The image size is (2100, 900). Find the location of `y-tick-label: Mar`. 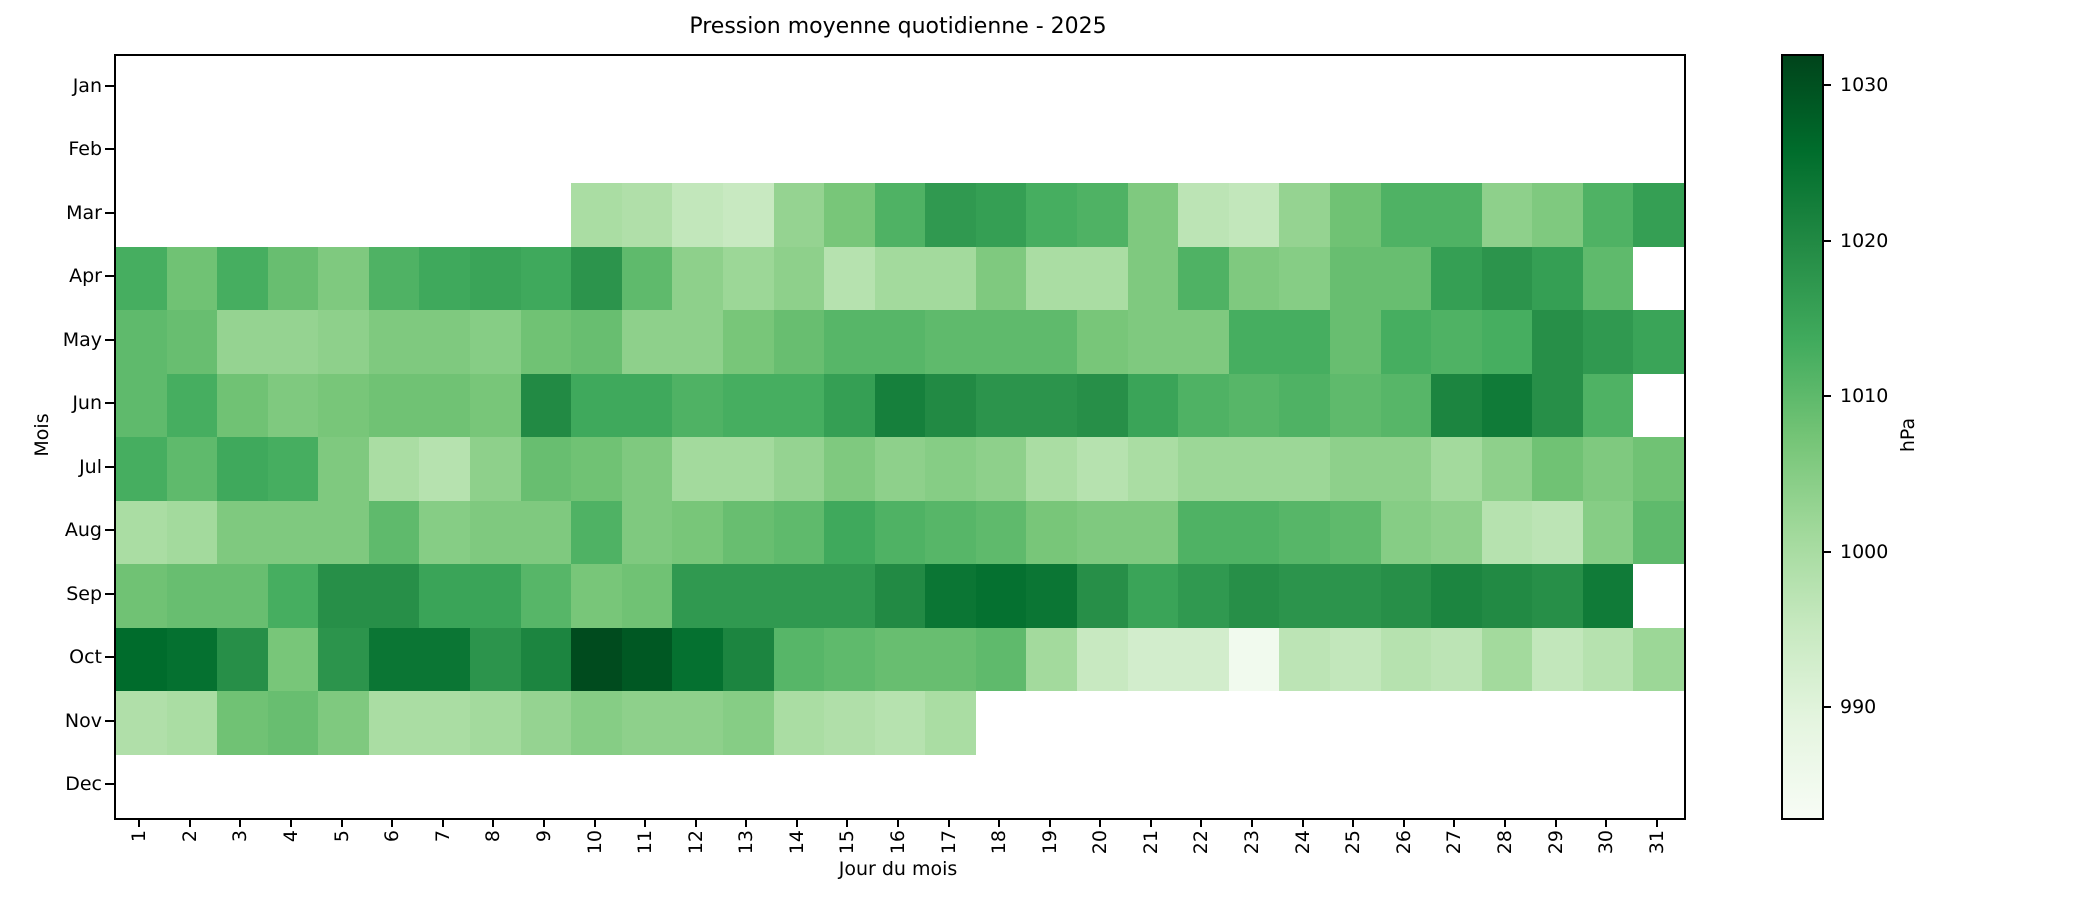

y-tick-label: Mar is located at coordinates (84, 212).